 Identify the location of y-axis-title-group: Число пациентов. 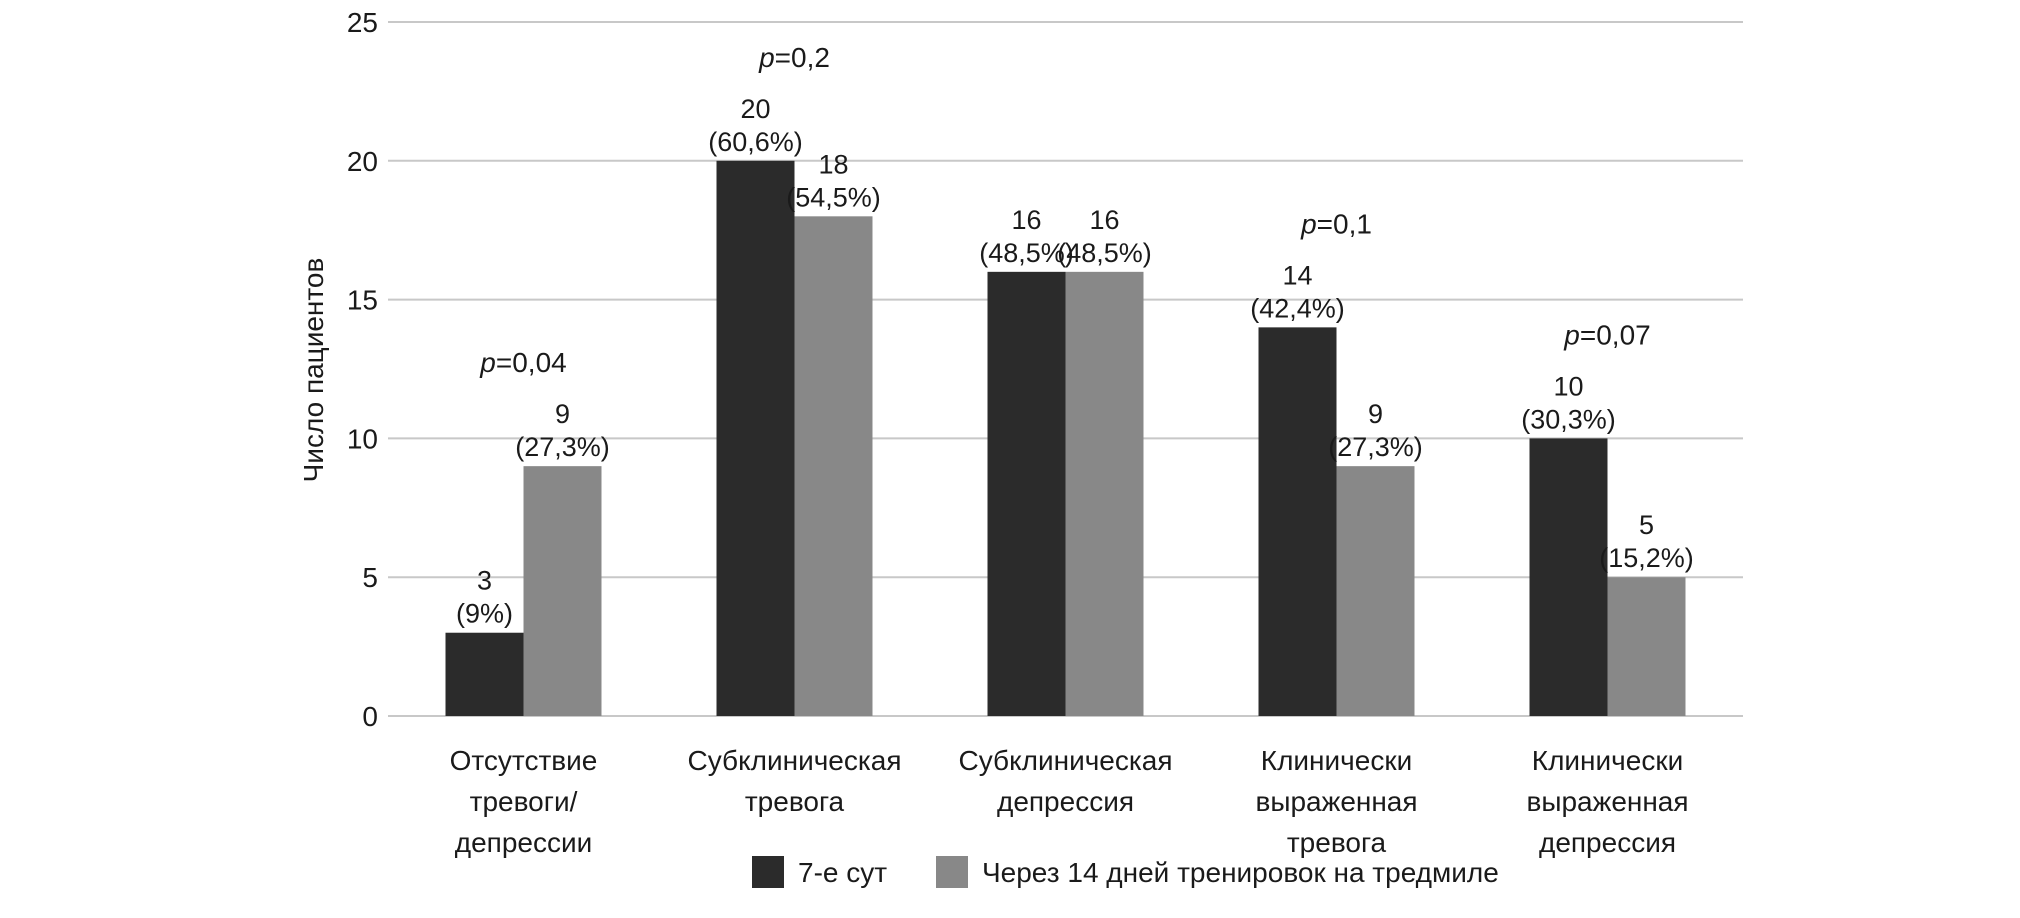
(313, 370).